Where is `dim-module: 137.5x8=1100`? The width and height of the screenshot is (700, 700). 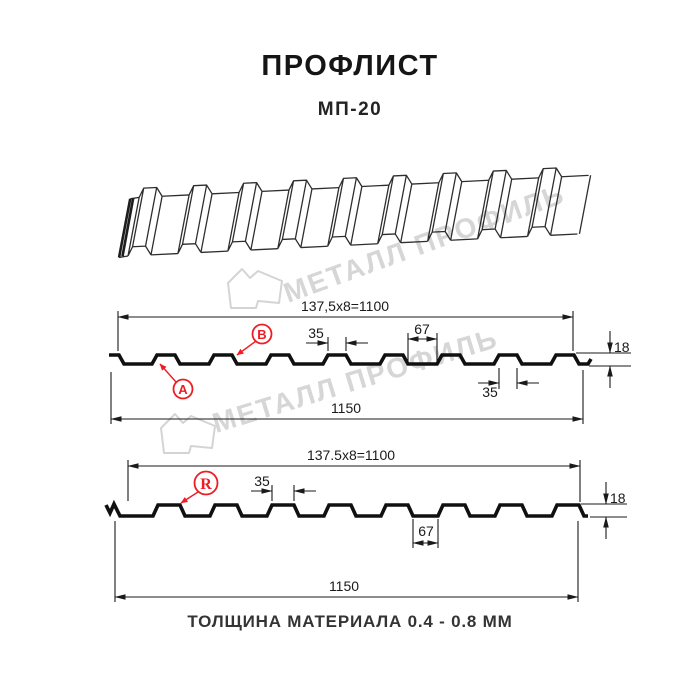
dim-module: 137.5x8=1100 is located at coordinates (354, 474).